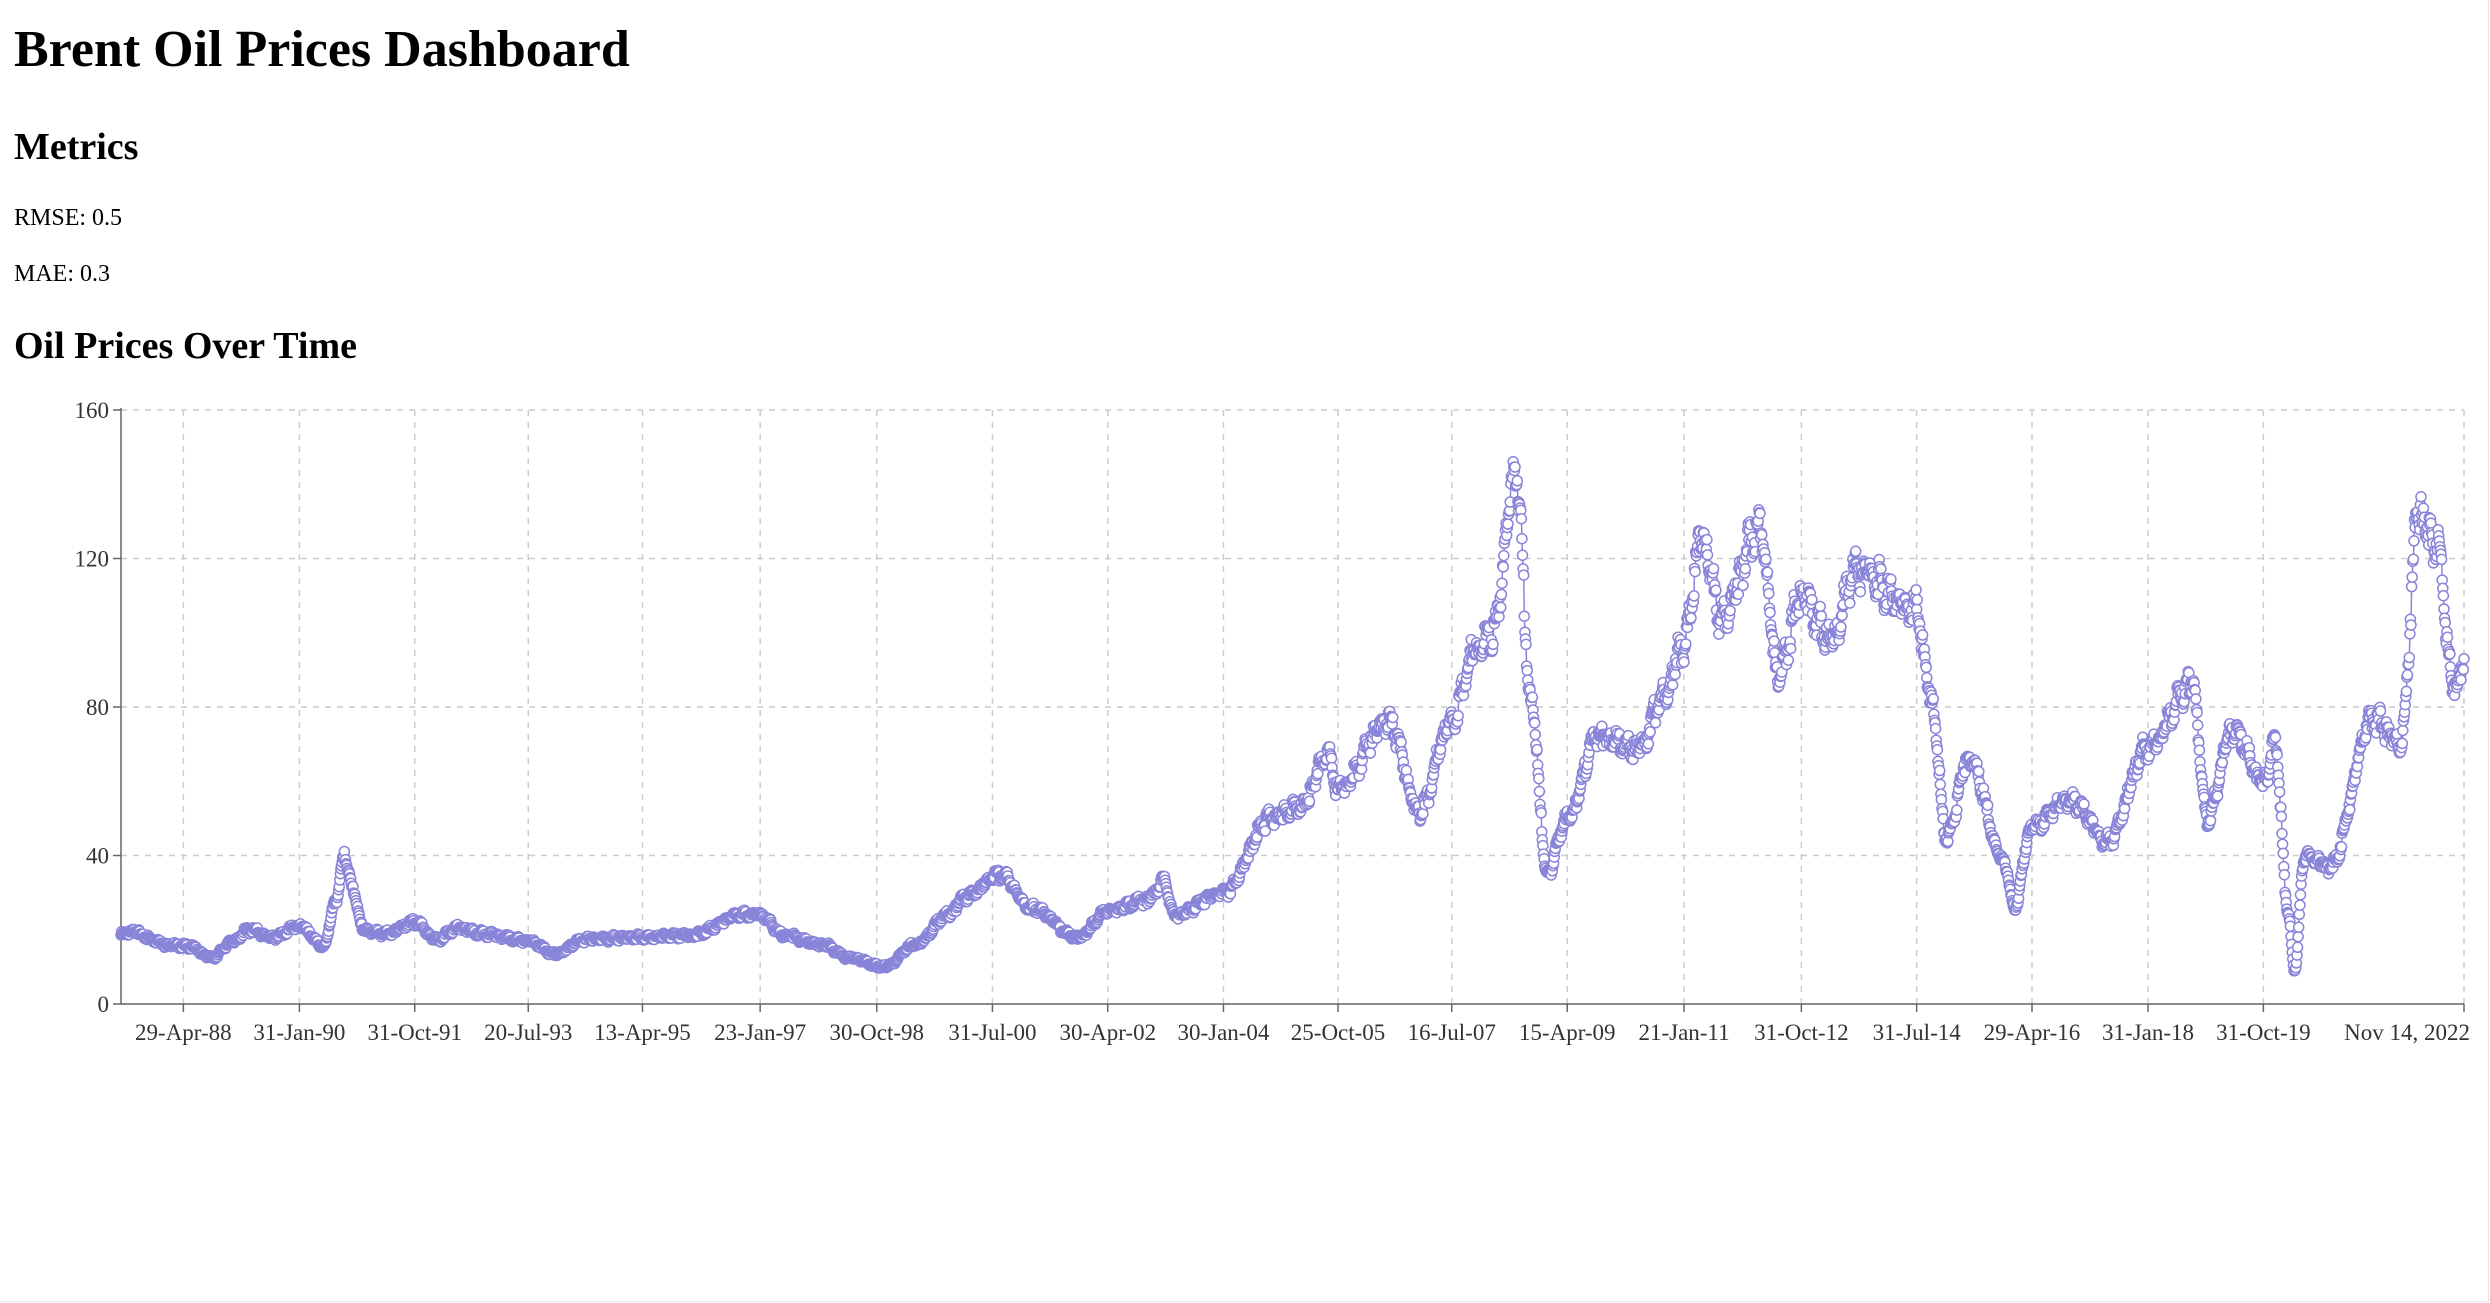 Image resolution: width=2490 pixels, height=1303 pixels. I want to click on x-tick-label: 20-Jul-93, so click(528, 1032).